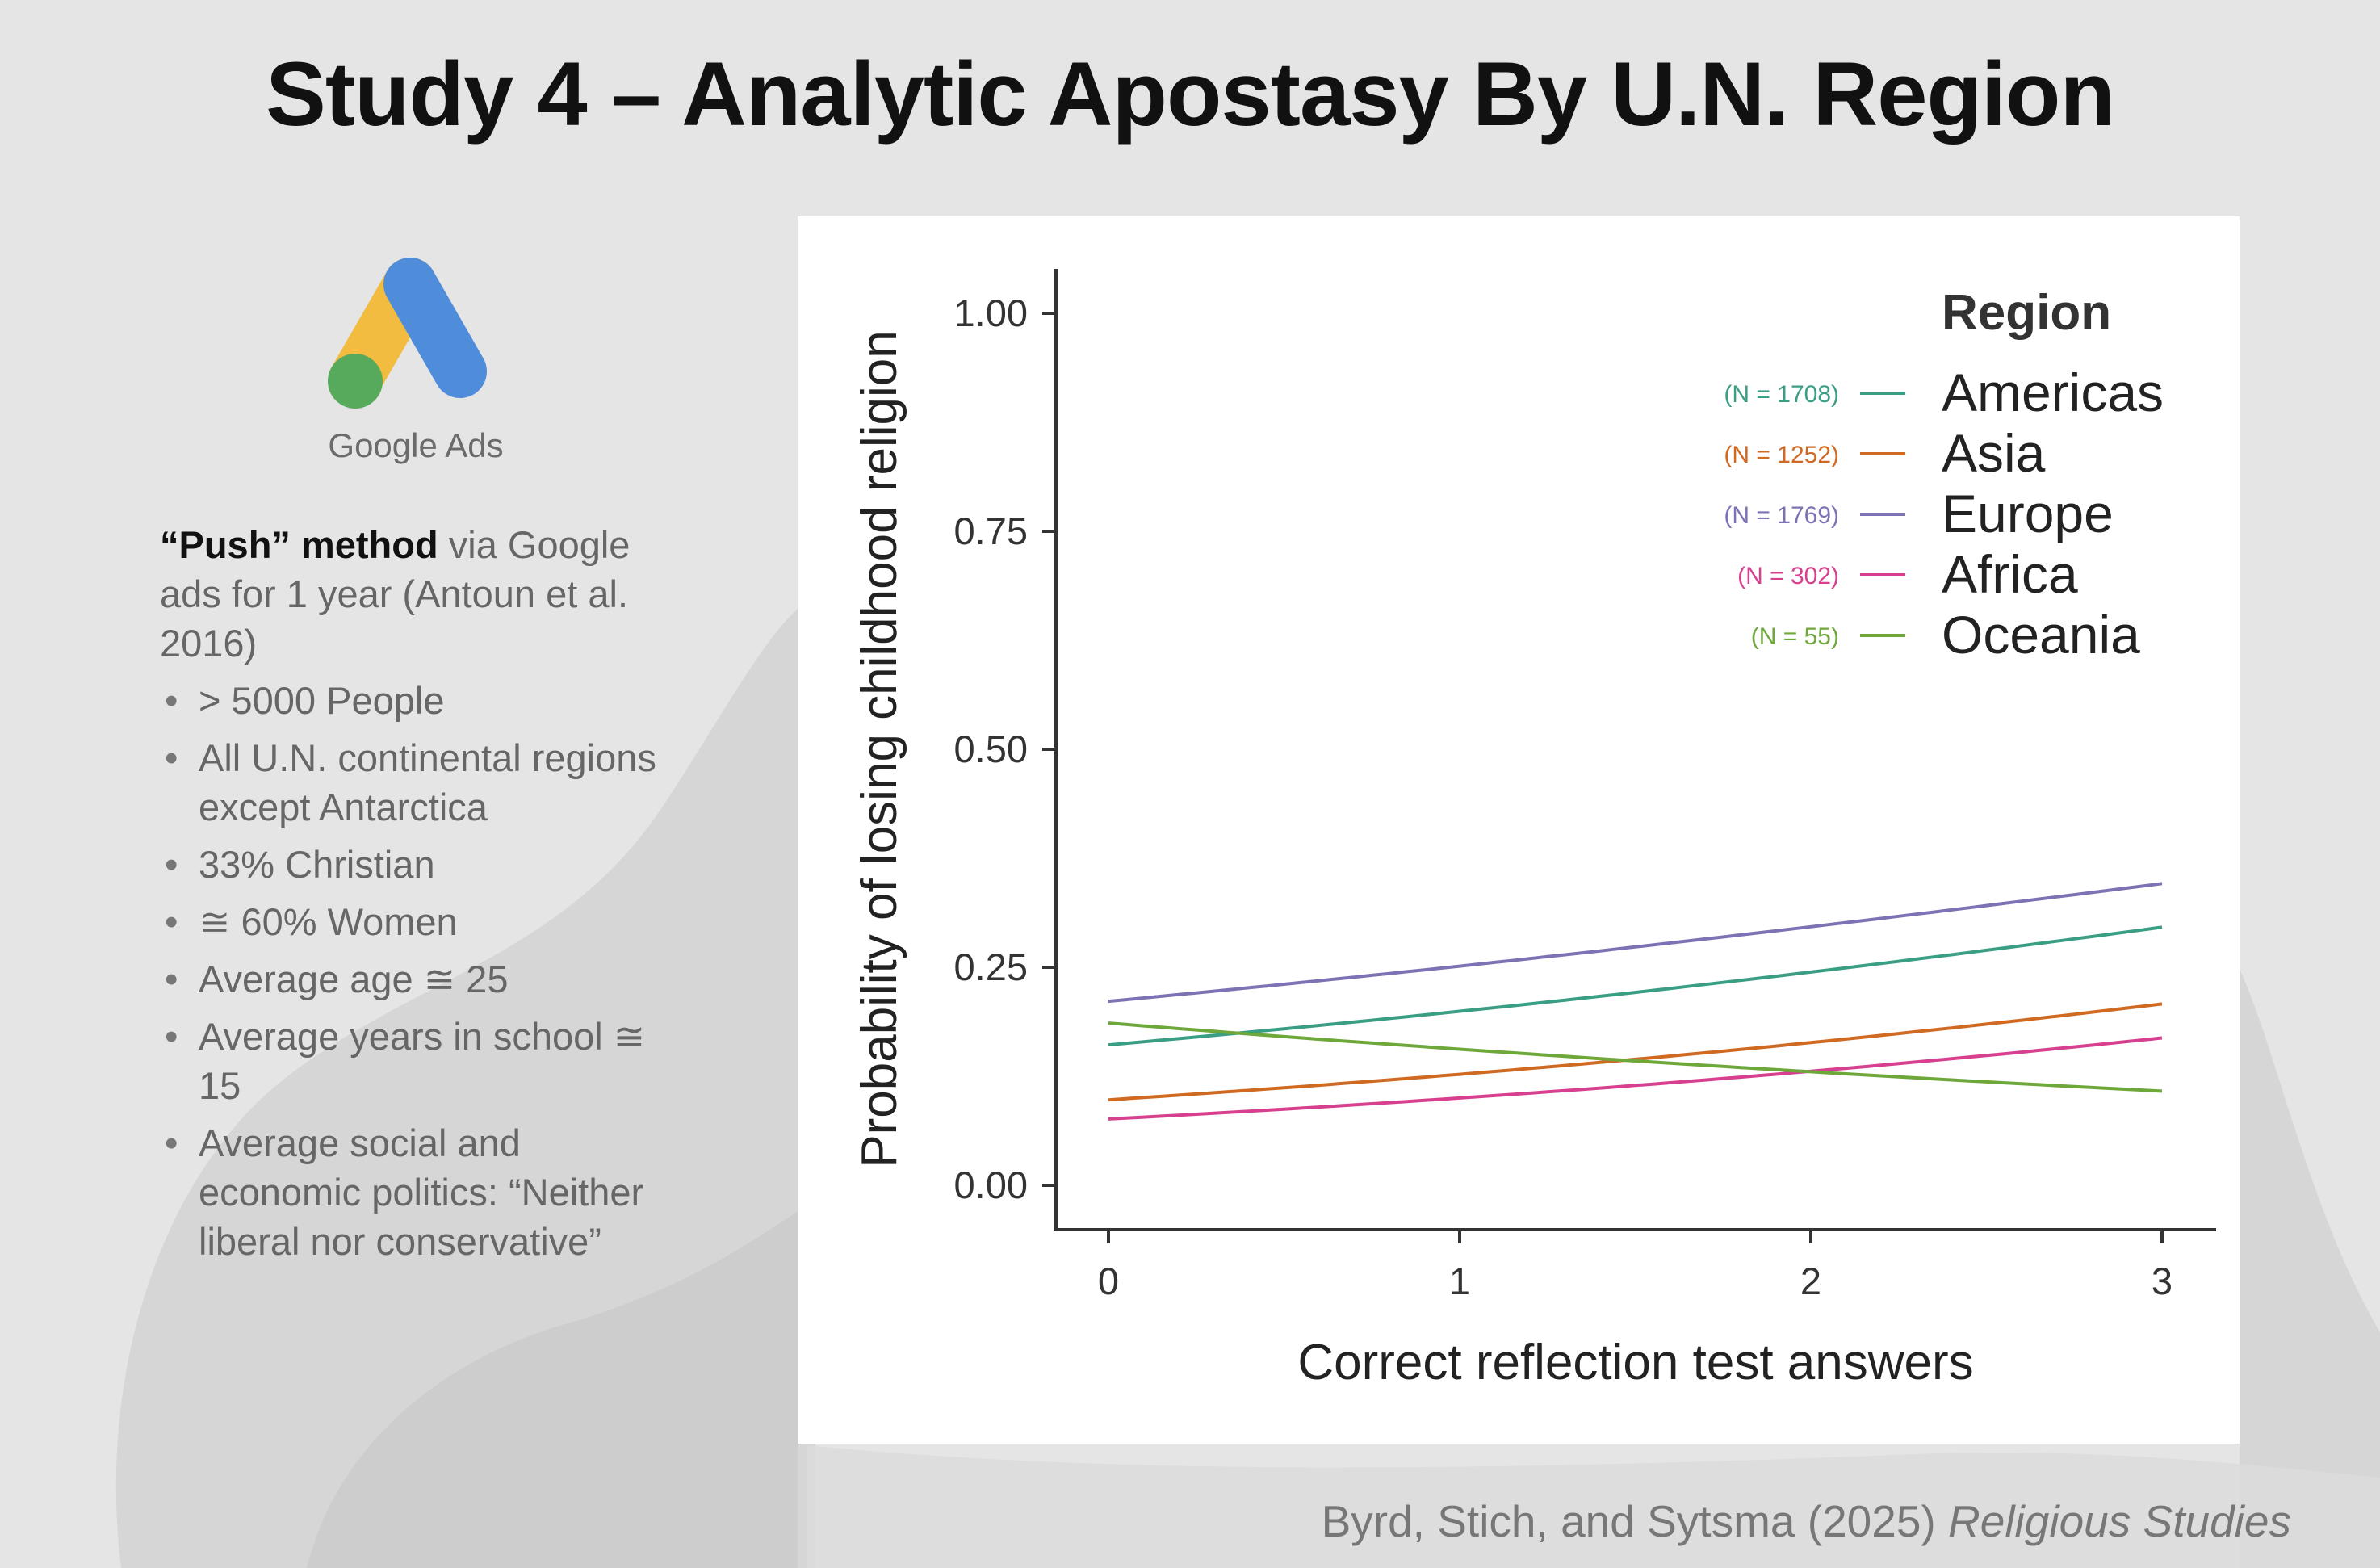 The height and width of the screenshot is (1568, 2380). I want to click on legend-n-label: (N = 302), so click(1788, 576).